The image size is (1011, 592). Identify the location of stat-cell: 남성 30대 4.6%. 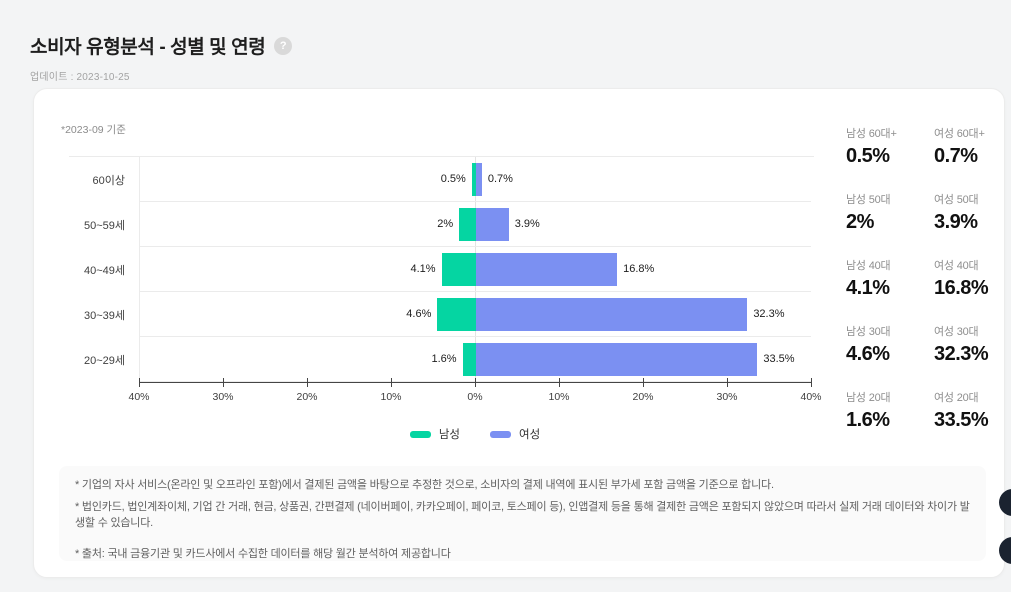
(882, 344).